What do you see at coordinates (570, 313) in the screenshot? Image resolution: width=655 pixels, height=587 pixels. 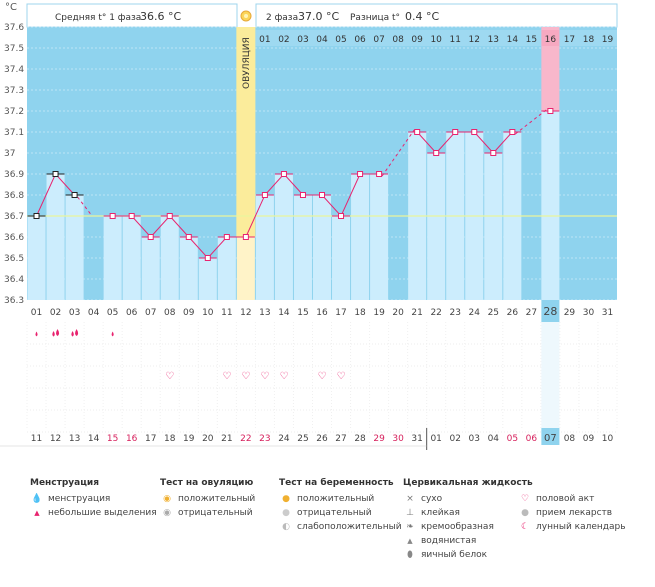 I see `cycle-day-label: 29` at bounding box center [570, 313].